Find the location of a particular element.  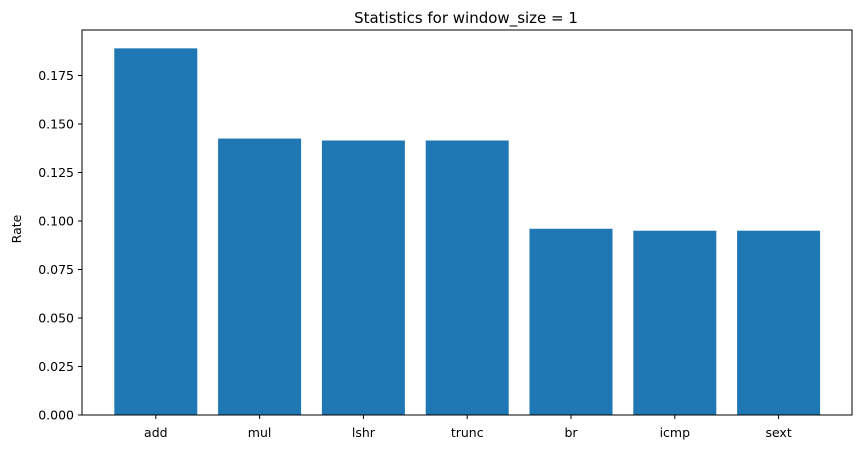

x-tick-label: add is located at coordinates (156, 432).